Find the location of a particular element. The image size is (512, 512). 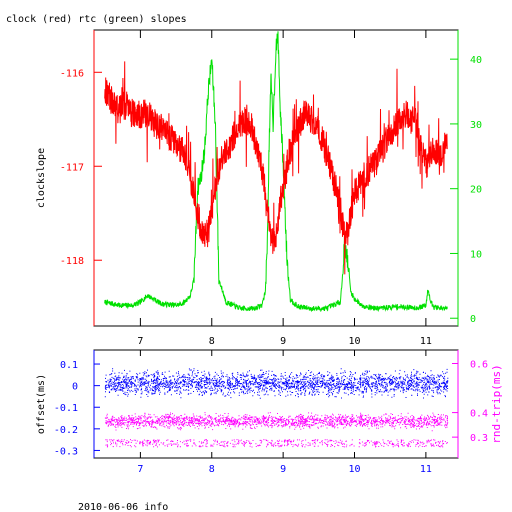

bottom-x-tick-label: 8 is located at coordinates (212, 469).